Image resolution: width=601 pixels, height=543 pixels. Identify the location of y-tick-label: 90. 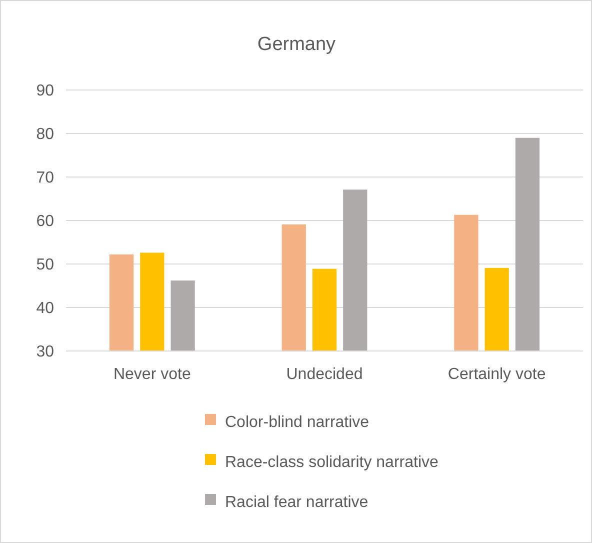
(45, 91).